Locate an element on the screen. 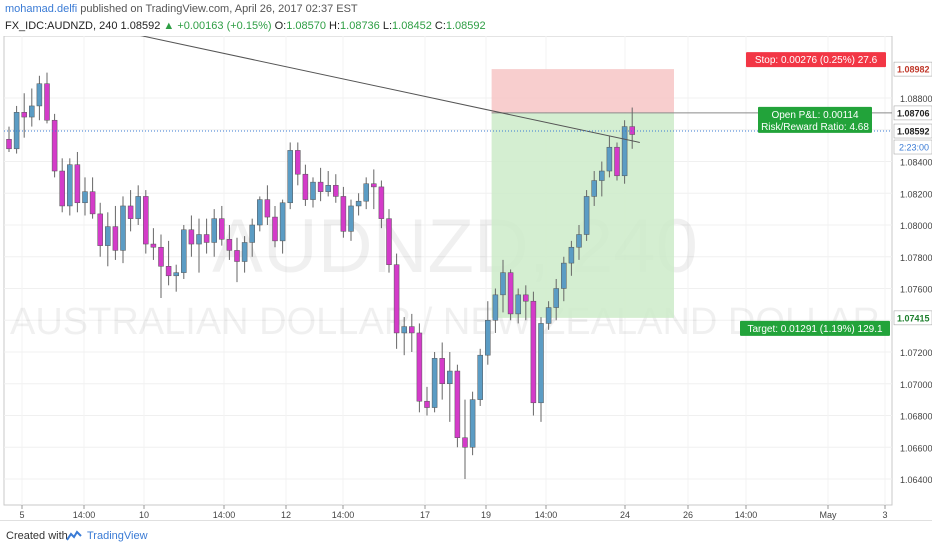 The height and width of the screenshot is (551, 932). last-price-label: 1.08592 is located at coordinates (913, 132).